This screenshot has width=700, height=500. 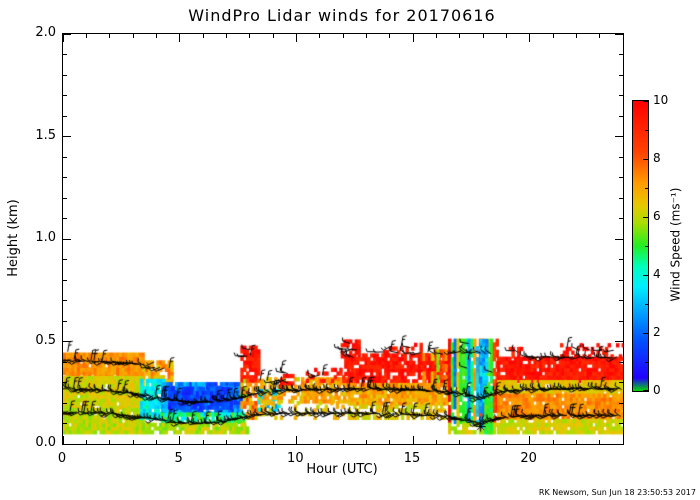 What do you see at coordinates (62, 458) in the screenshot?
I see `x-tick-label: 0` at bounding box center [62, 458].